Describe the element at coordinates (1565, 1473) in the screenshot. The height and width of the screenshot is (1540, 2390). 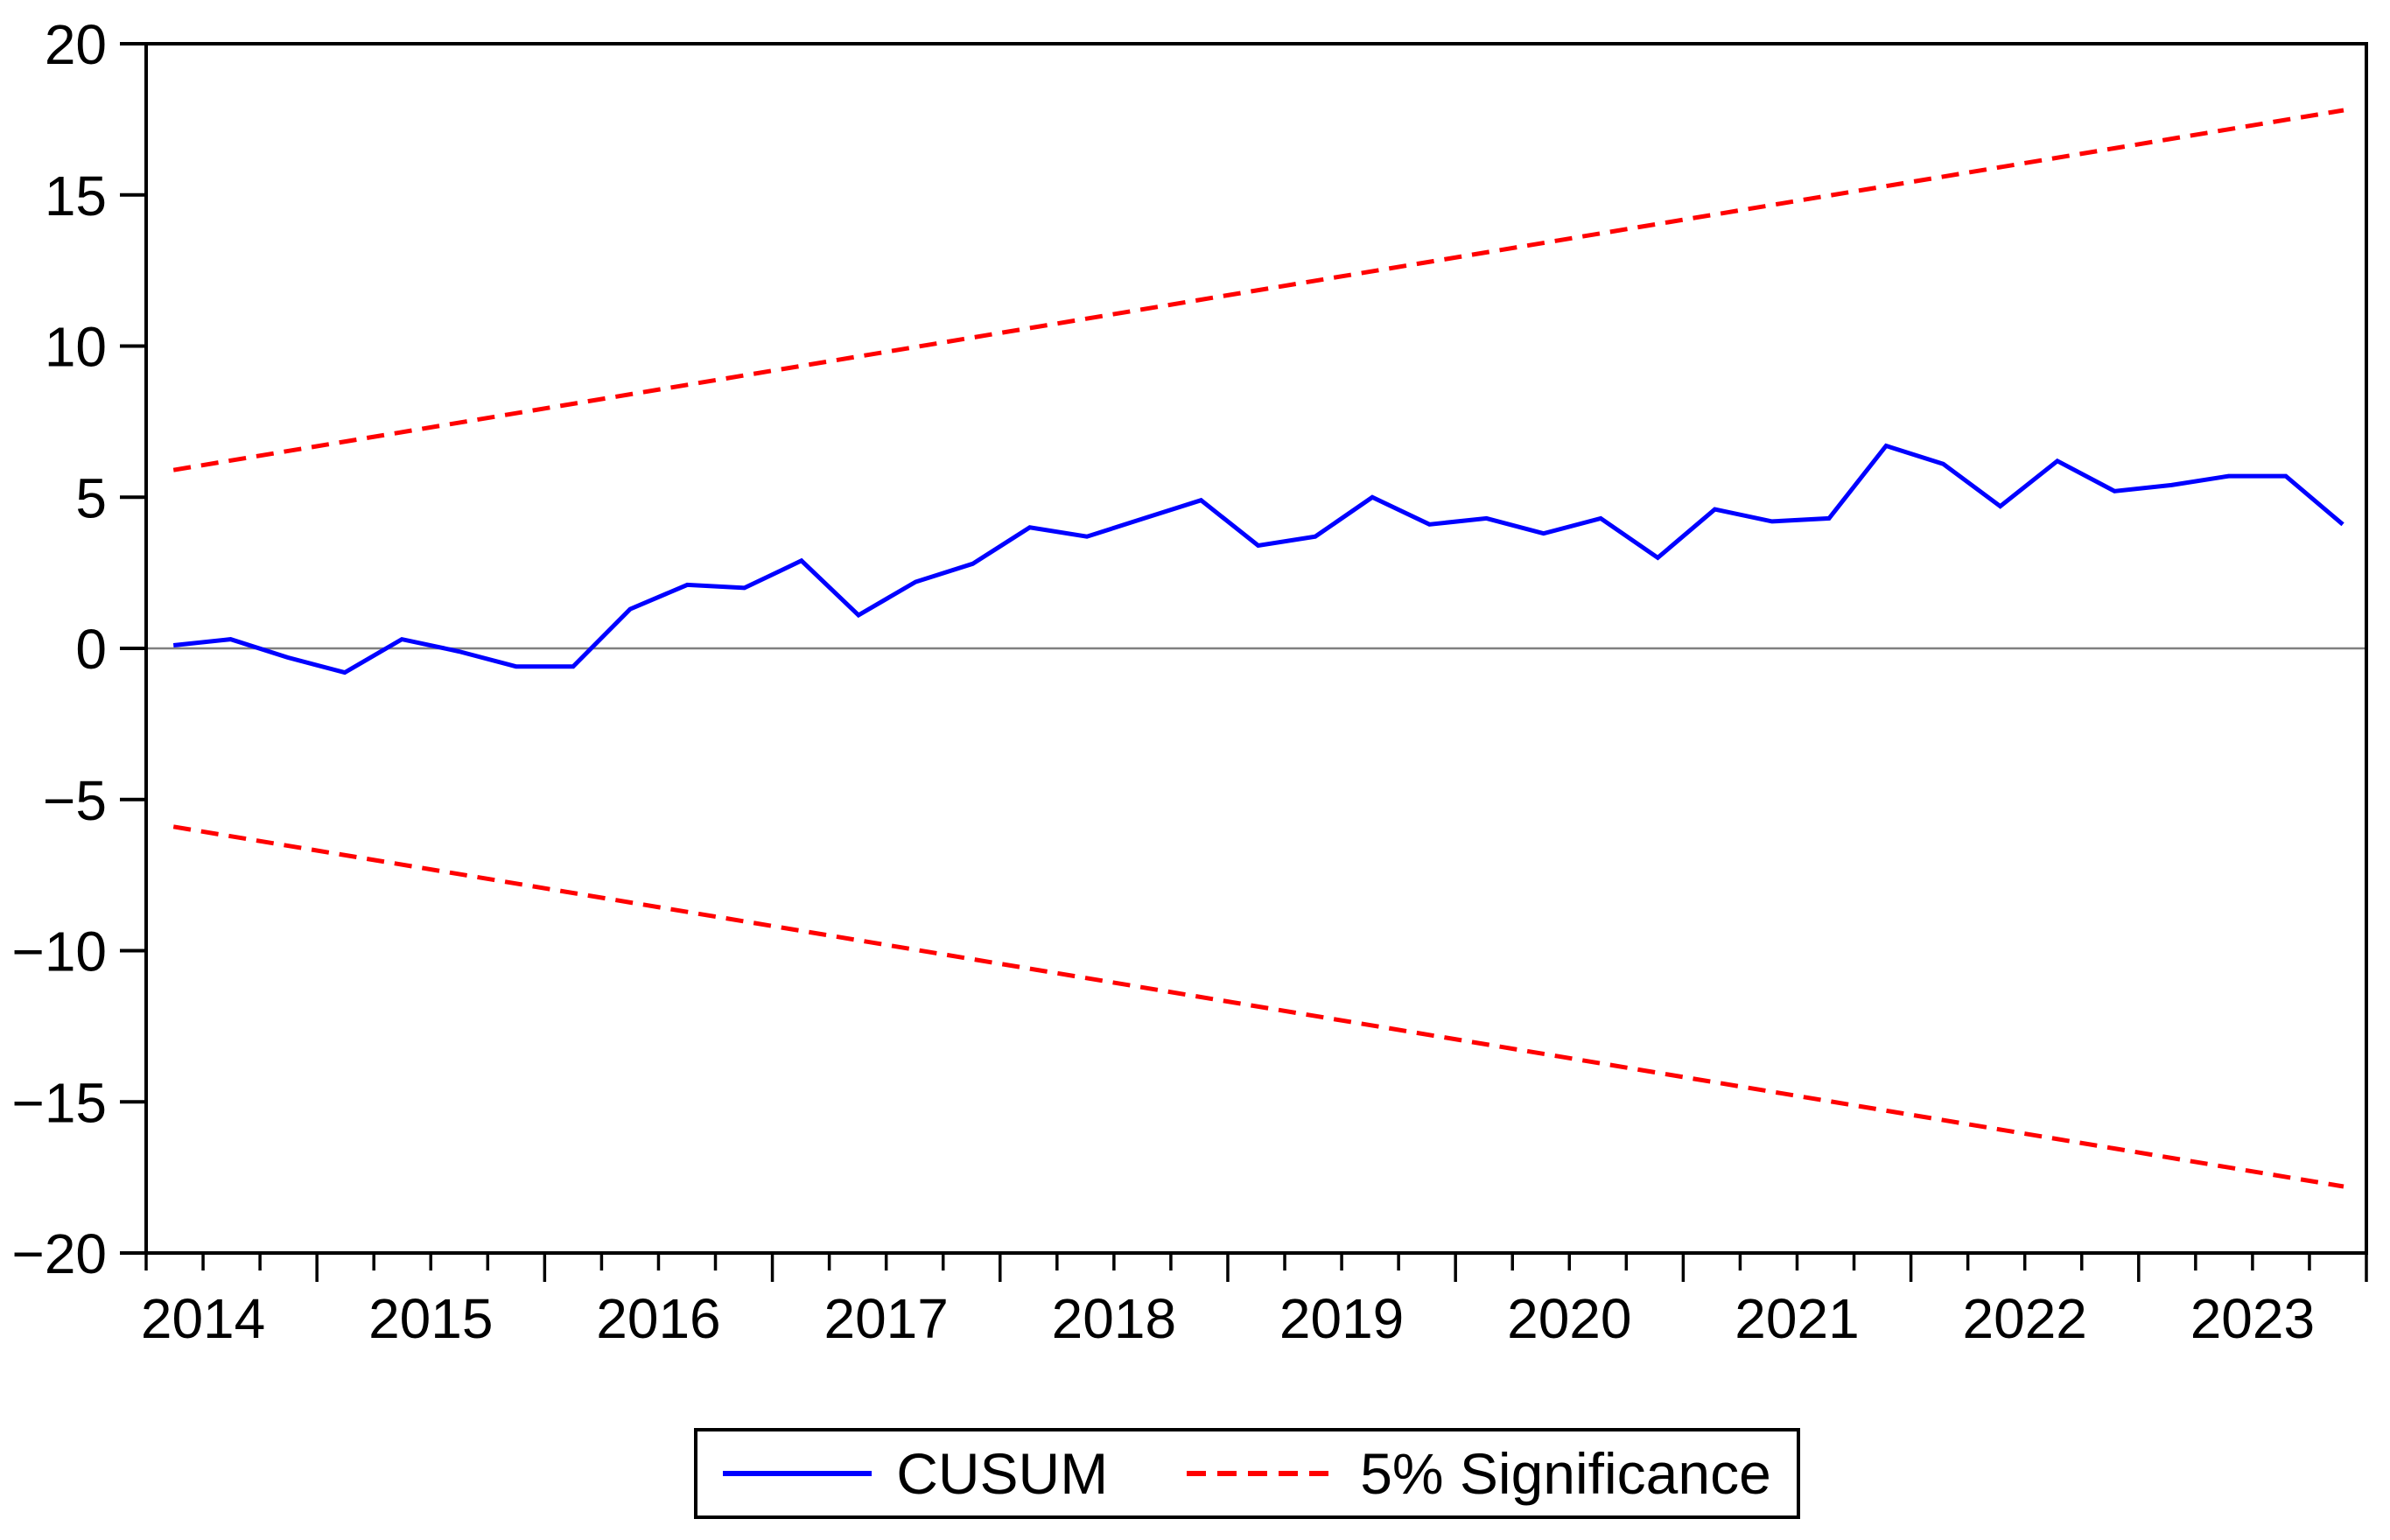
I see `significance-legend-label: 5% Significance` at that location.